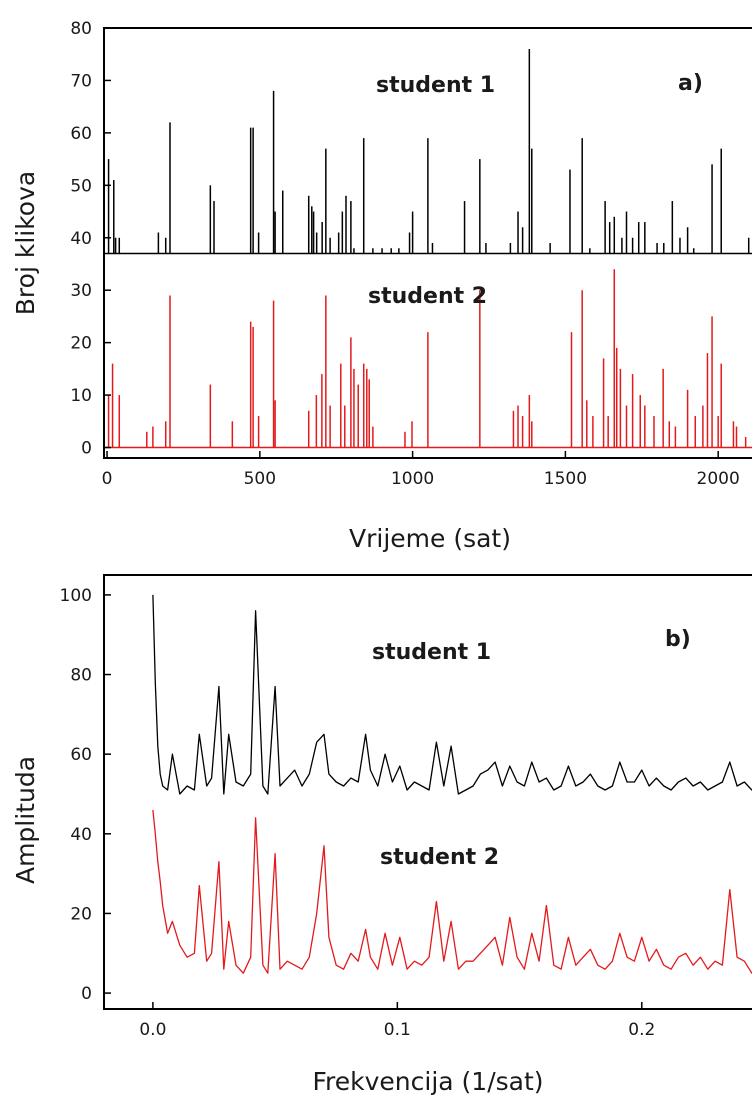 This screenshot has height=1101, width=752. What do you see at coordinates (76, 596) in the screenshot?
I see `panel-b-y-tick-label: 100` at bounding box center [76, 596].